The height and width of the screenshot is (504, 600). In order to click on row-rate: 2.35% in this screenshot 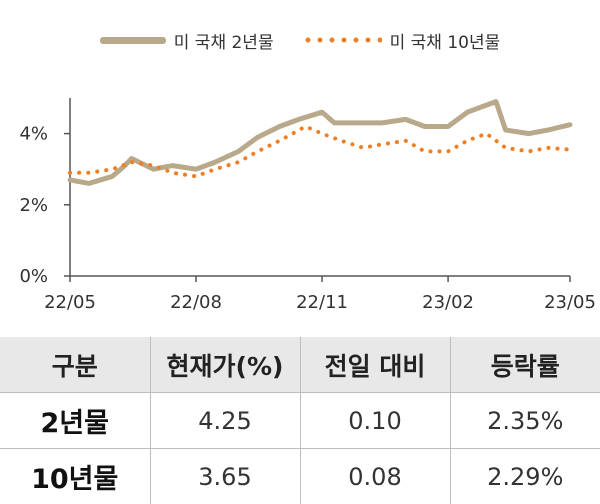, I will do `click(525, 420)`.